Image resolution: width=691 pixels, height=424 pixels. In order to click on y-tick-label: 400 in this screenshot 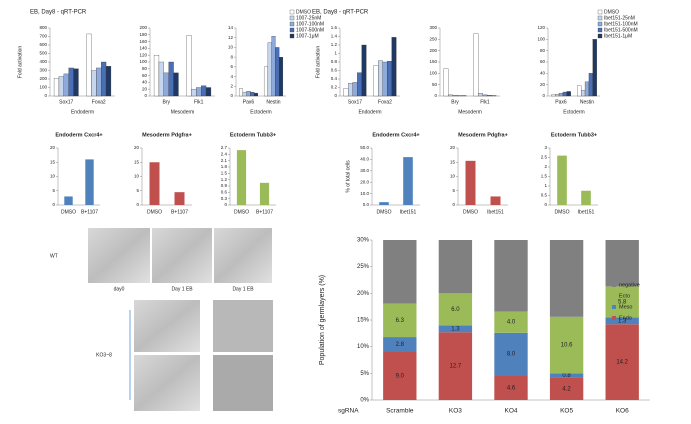, I will do `click(43, 61)`.